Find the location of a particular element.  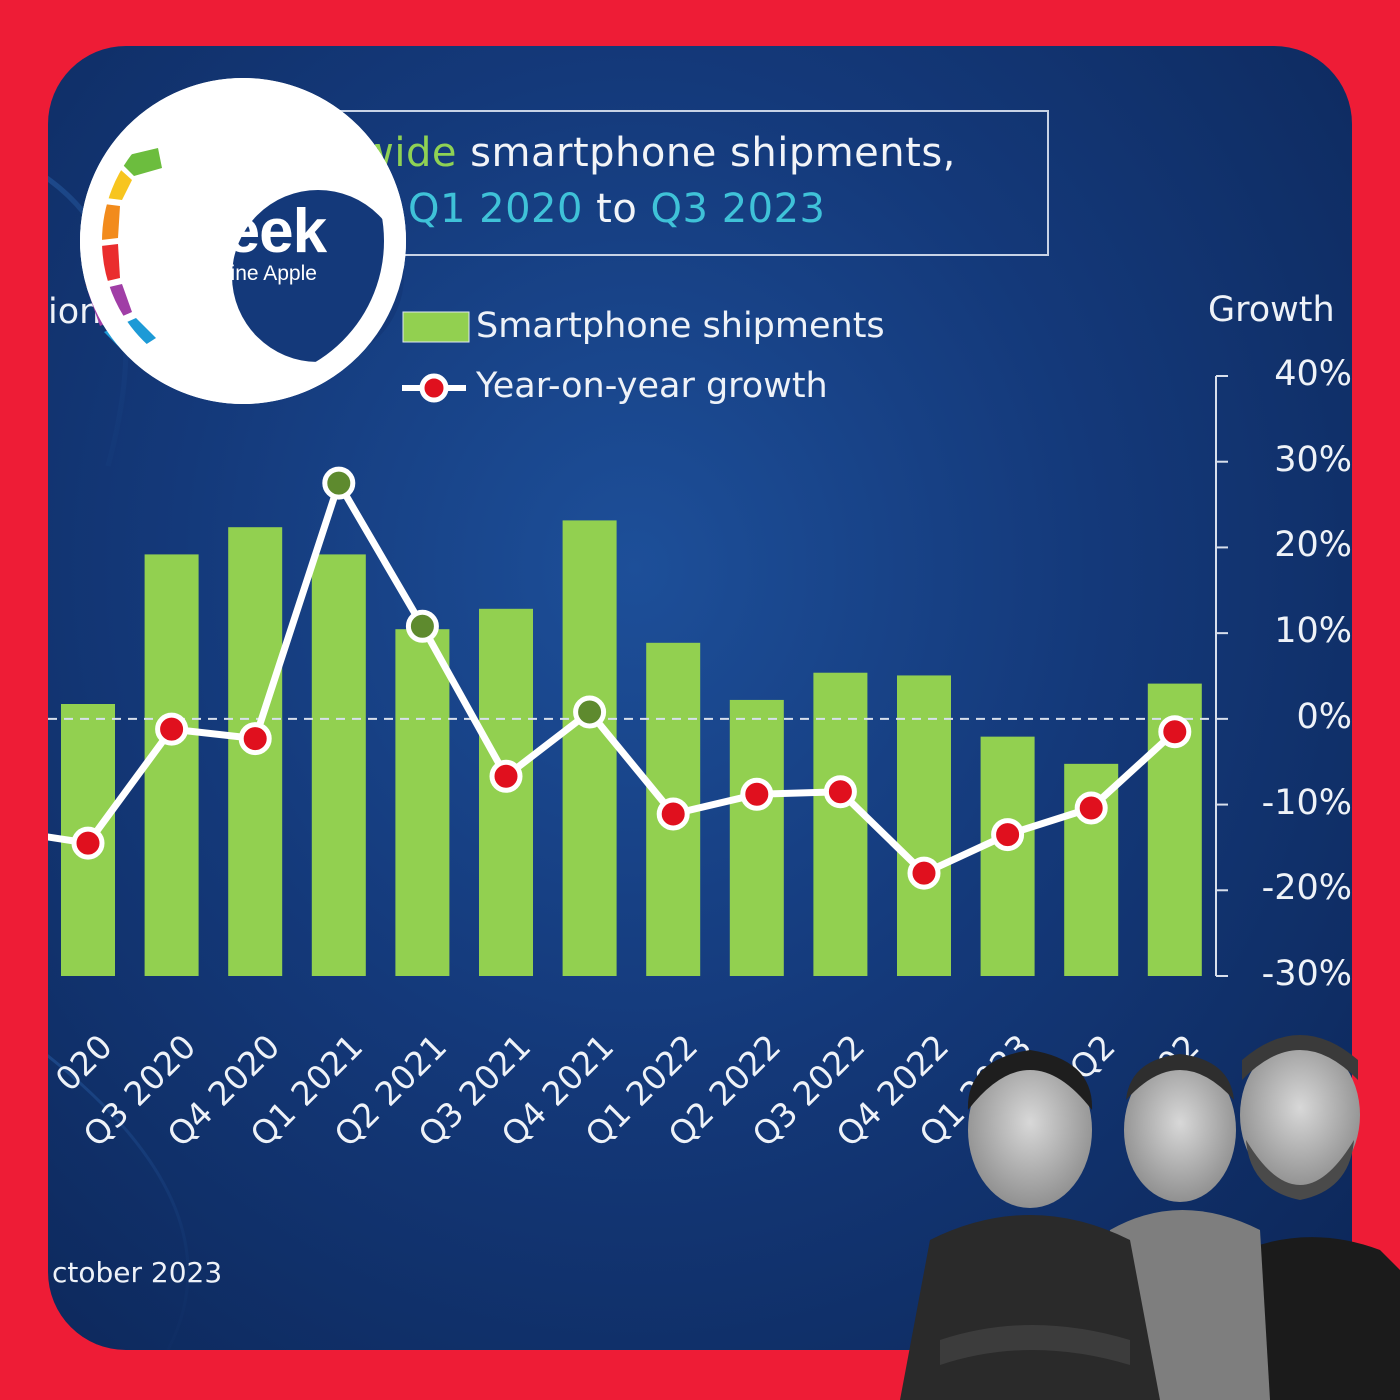

title-to: to is located at coordinates (616, 209).